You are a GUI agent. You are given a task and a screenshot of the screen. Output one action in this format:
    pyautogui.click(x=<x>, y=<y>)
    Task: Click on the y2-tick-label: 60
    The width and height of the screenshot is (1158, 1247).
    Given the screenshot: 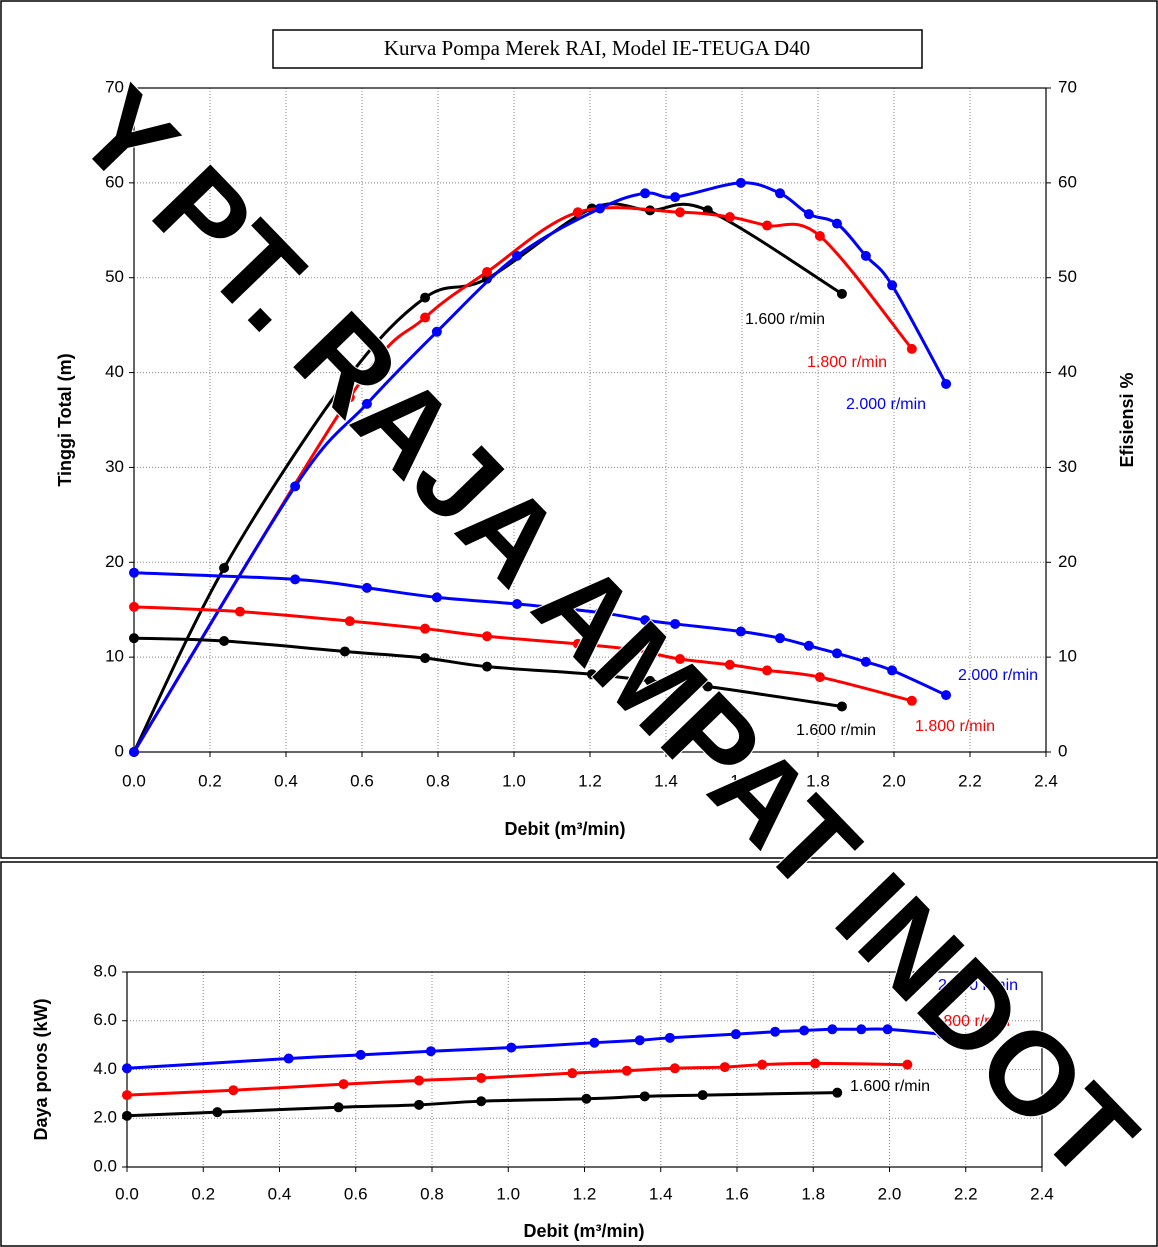 What is the action you would take?
    pyautogui.click(x=1067, y=181)
    